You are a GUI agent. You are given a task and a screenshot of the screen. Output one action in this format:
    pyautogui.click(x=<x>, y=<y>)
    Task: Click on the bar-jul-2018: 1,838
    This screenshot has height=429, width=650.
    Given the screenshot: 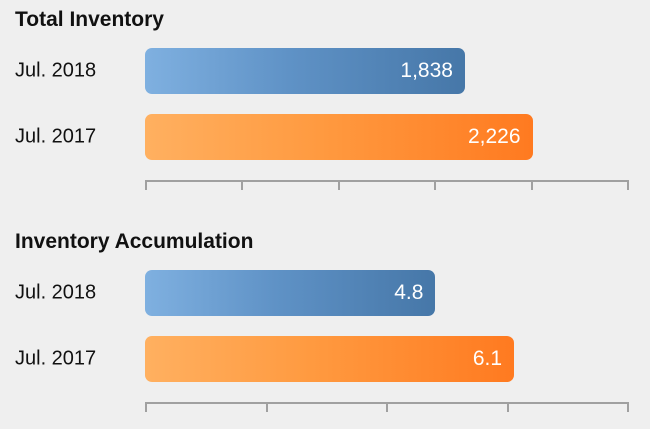 What is the action you would take?
    pyautogui.click(x=305, y=71)
    